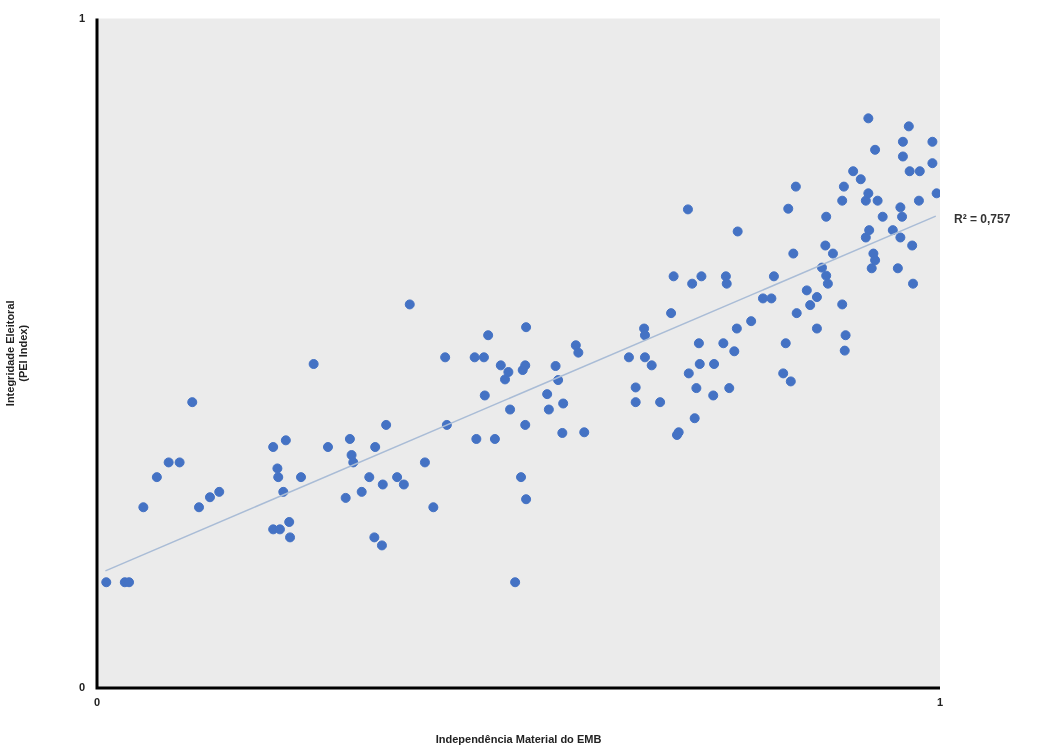 The width and height of the screenshot is (1061, 751). I want to click on y-axis-title: Integridade Eleitoral (PEI Index), so click(16, 353).